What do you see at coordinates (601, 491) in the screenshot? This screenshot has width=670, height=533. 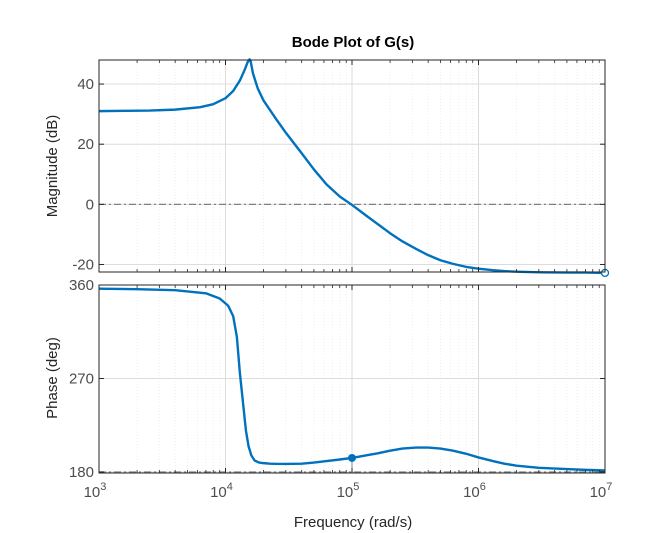 I see `x-tick-label: 10⁷` at bounding box center [601, 491].